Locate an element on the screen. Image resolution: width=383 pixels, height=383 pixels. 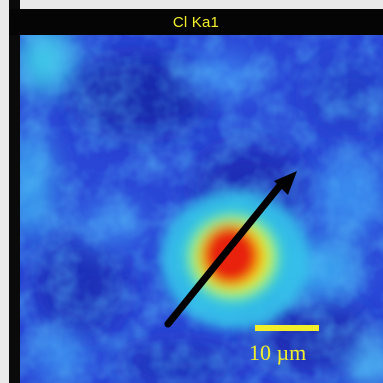
panel-title: Cl Ka1 is located at coordinates (196, 22).